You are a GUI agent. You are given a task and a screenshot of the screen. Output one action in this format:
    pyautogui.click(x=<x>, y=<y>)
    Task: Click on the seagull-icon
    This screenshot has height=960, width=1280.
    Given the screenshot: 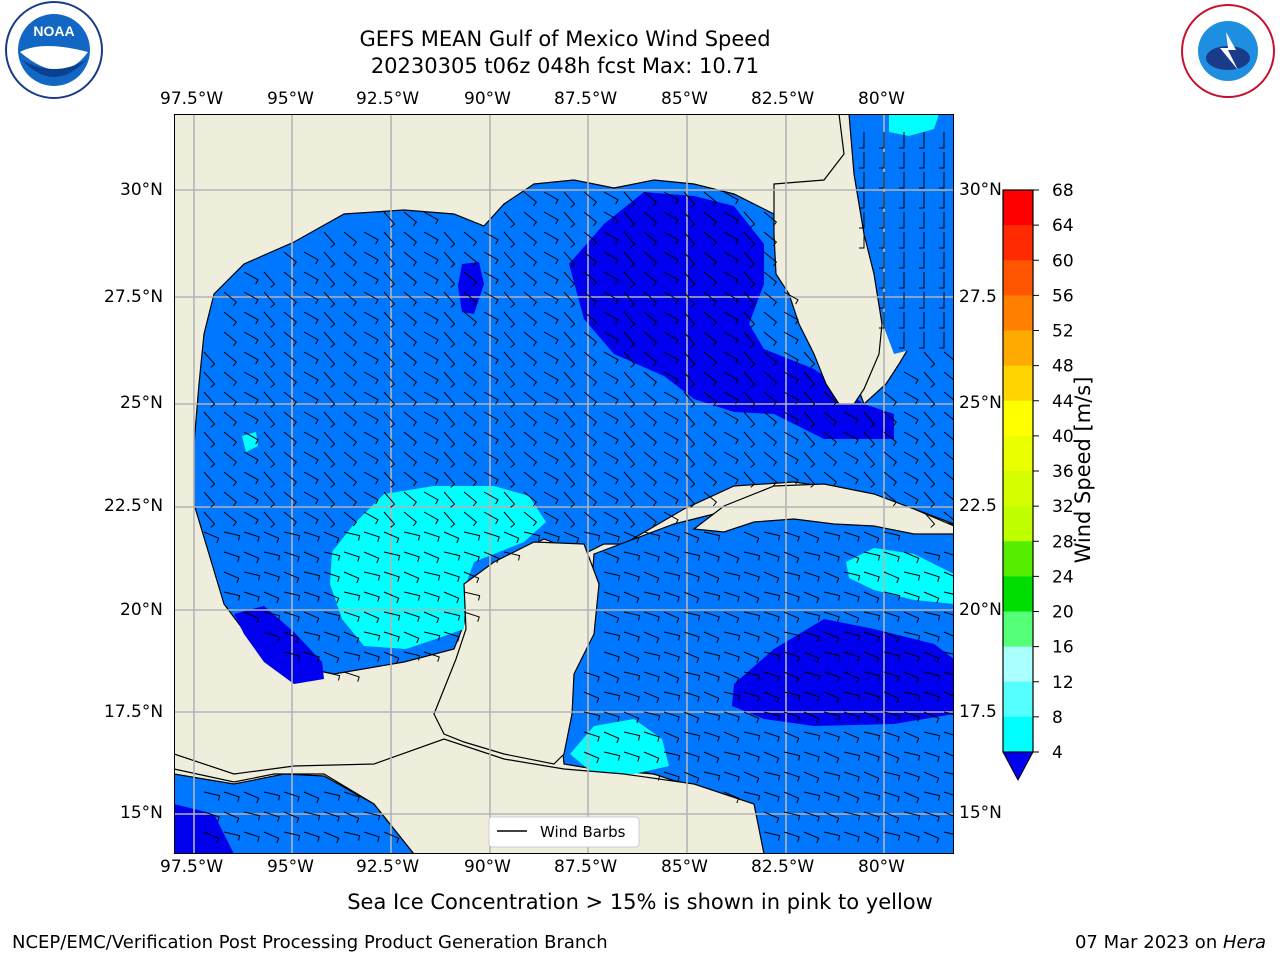 What is the action you would take?
    pyautogui.click(x=54, y=58)
    